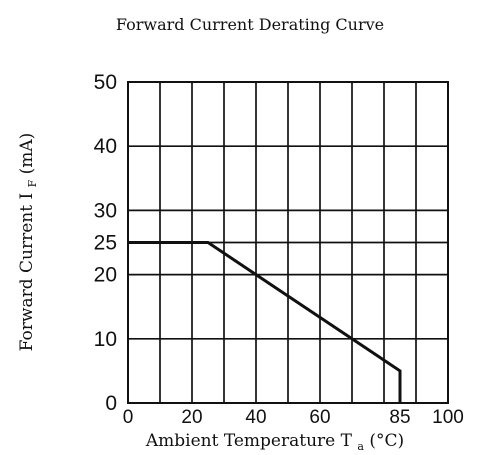  Describe the element at coordinates (128, 417) in the screenshot. I see `x-tick-label-0: 0` at that location.